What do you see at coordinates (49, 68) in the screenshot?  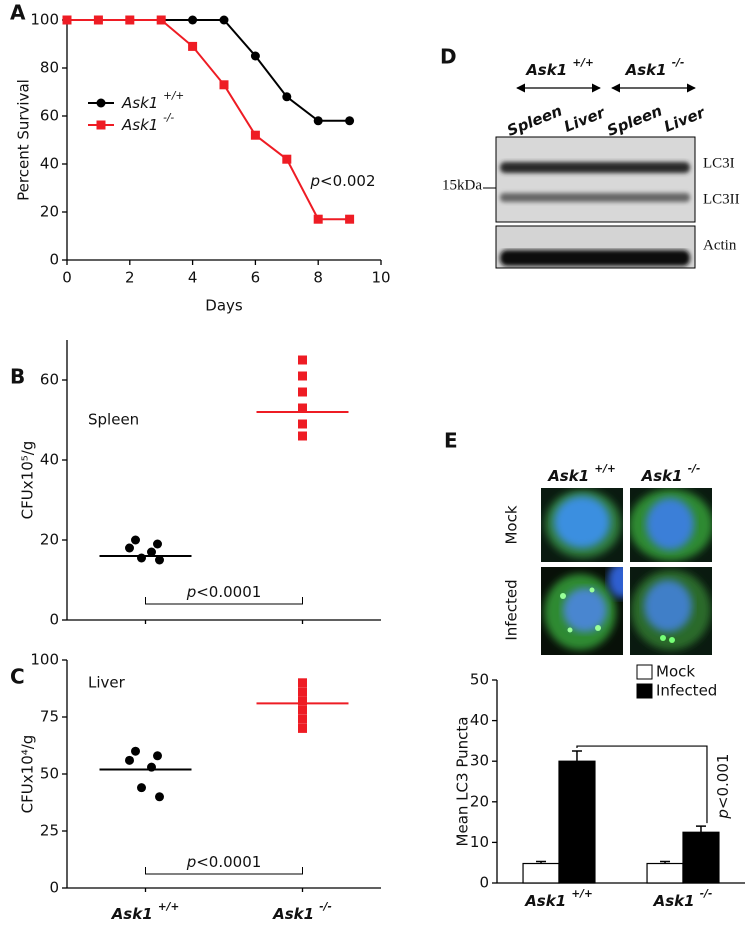 I see `y-tick-label: 80` at bounding box center [49, 68].